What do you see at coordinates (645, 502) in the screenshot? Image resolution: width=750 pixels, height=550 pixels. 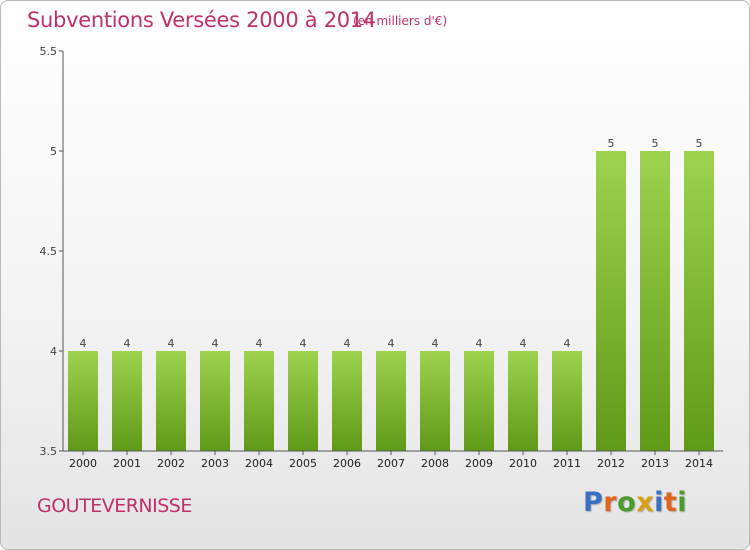 I see `logo-letter: x` at bounding box center [645, 502].